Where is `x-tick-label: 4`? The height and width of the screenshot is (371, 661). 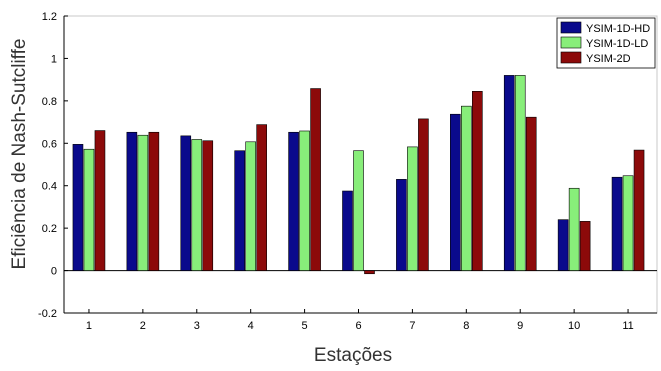 x-tick-label: 4 is located at coordinates (251, 326).